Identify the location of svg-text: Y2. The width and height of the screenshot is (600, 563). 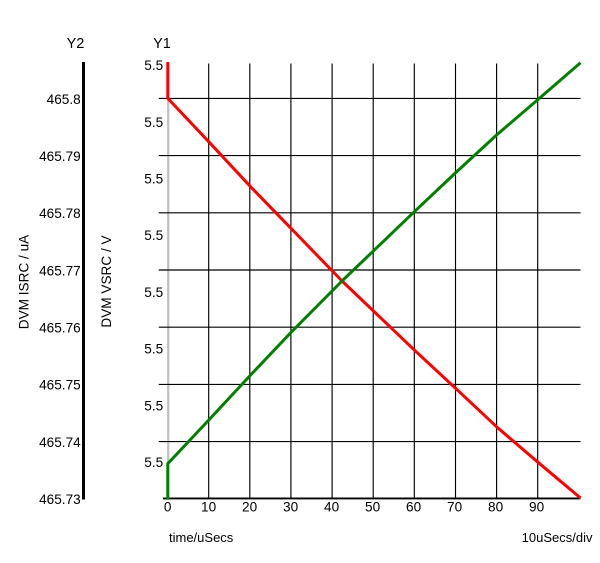
(76, 44).